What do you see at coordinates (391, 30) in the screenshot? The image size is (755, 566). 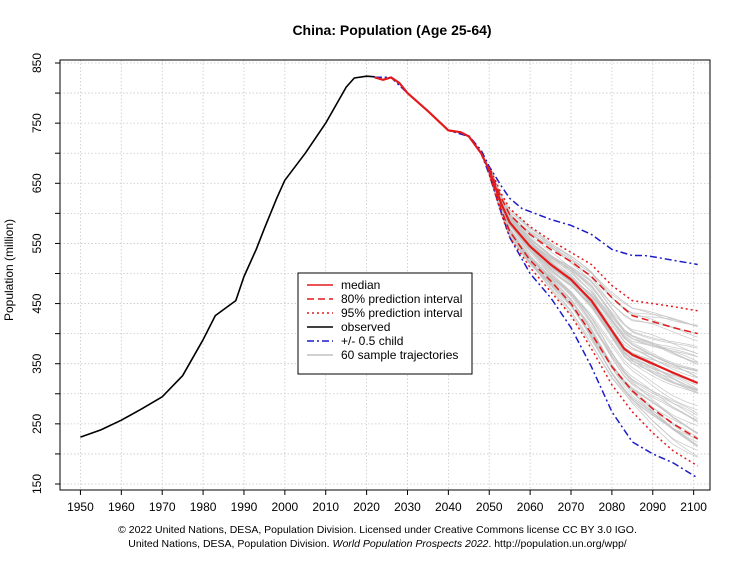 I see `chart-title: China: Population (Age 25-64)` at bounding box center [391, 30].